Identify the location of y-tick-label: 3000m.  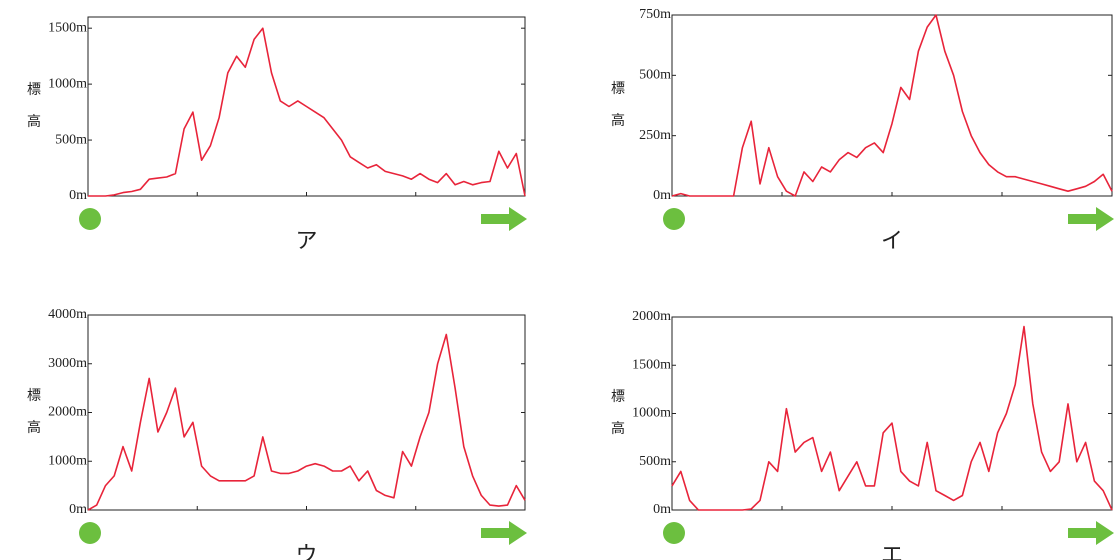
(67, 363).